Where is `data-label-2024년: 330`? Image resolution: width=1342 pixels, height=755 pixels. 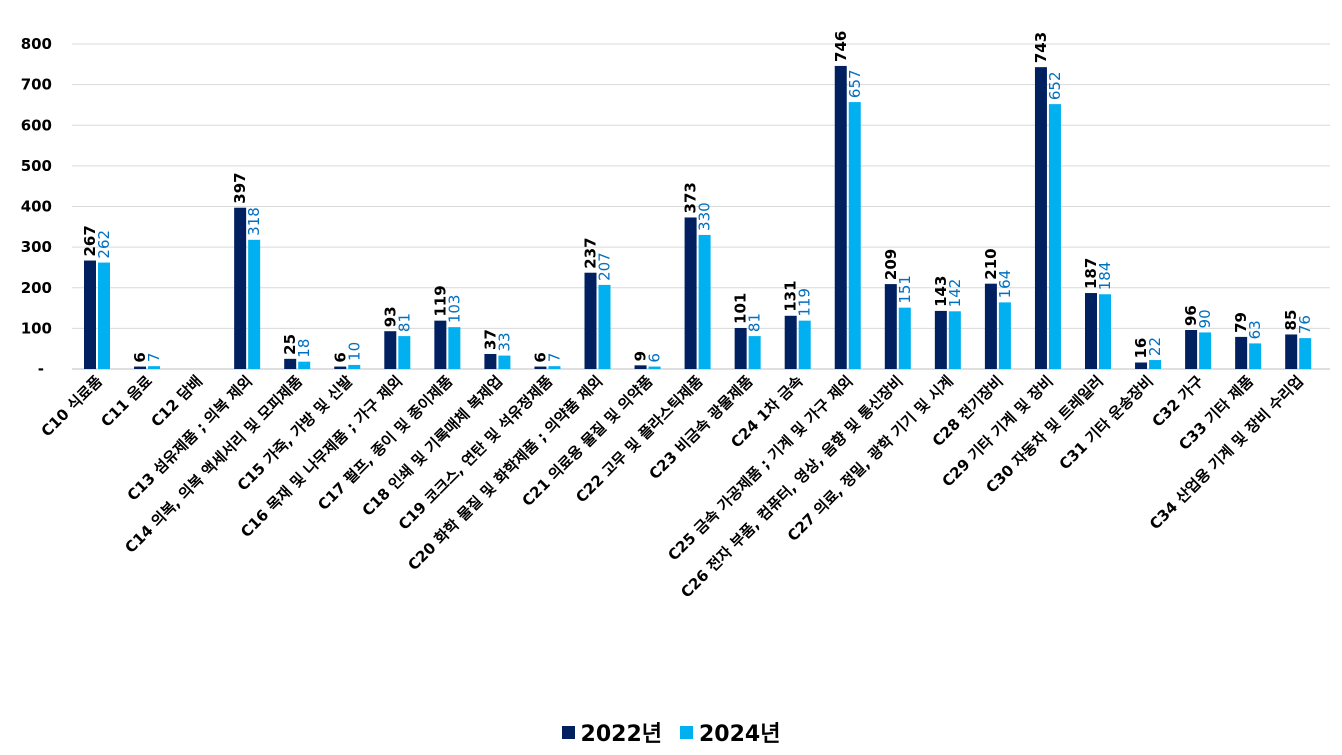 data-label-2024년: 330 is located at coordinates (705, 216).